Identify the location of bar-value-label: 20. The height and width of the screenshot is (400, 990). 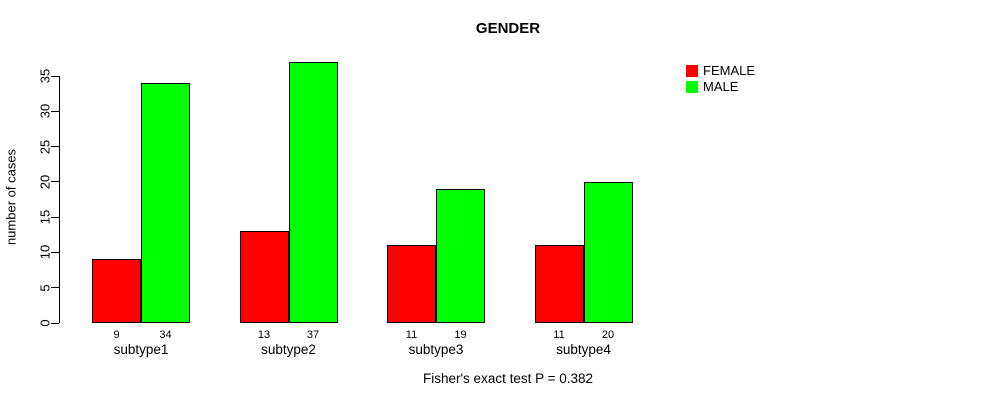
(608, 335).